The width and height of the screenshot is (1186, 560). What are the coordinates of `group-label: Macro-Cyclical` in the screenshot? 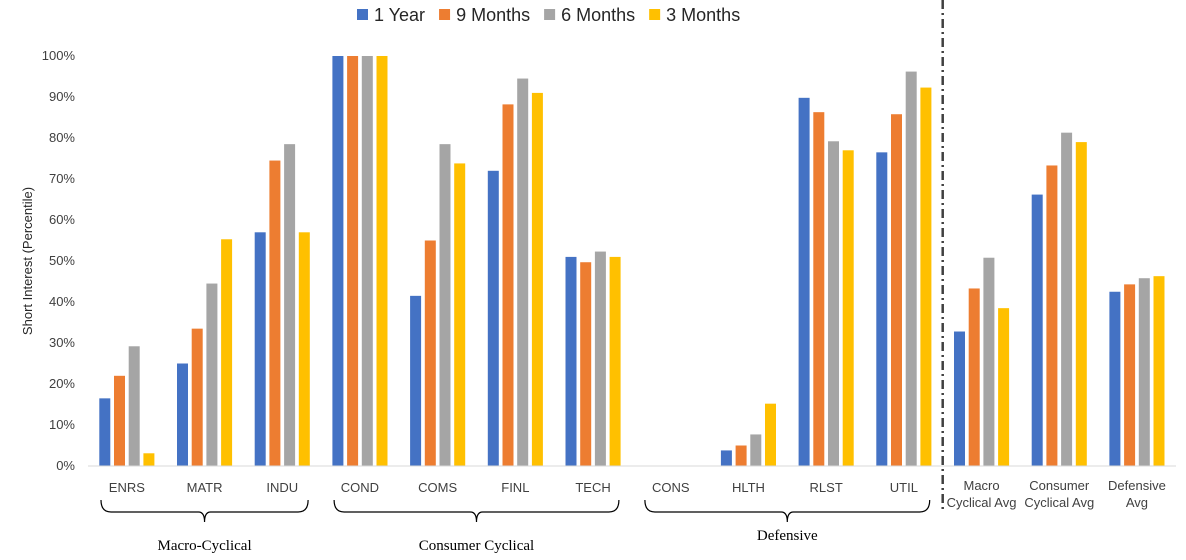 It's located at (204, 546).